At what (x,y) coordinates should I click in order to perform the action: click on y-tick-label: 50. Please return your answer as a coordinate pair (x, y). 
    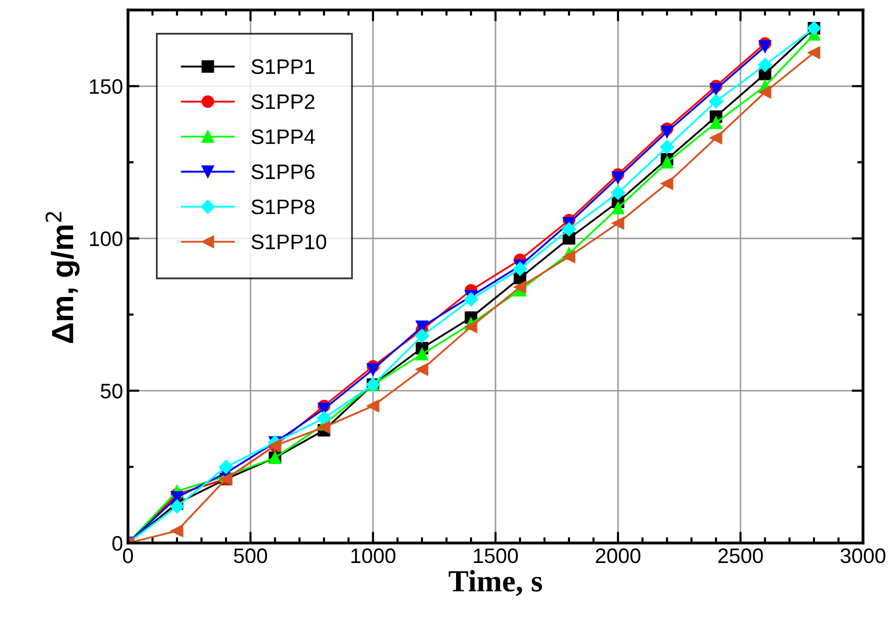
    Looking at the image, I should click on (111, 391).